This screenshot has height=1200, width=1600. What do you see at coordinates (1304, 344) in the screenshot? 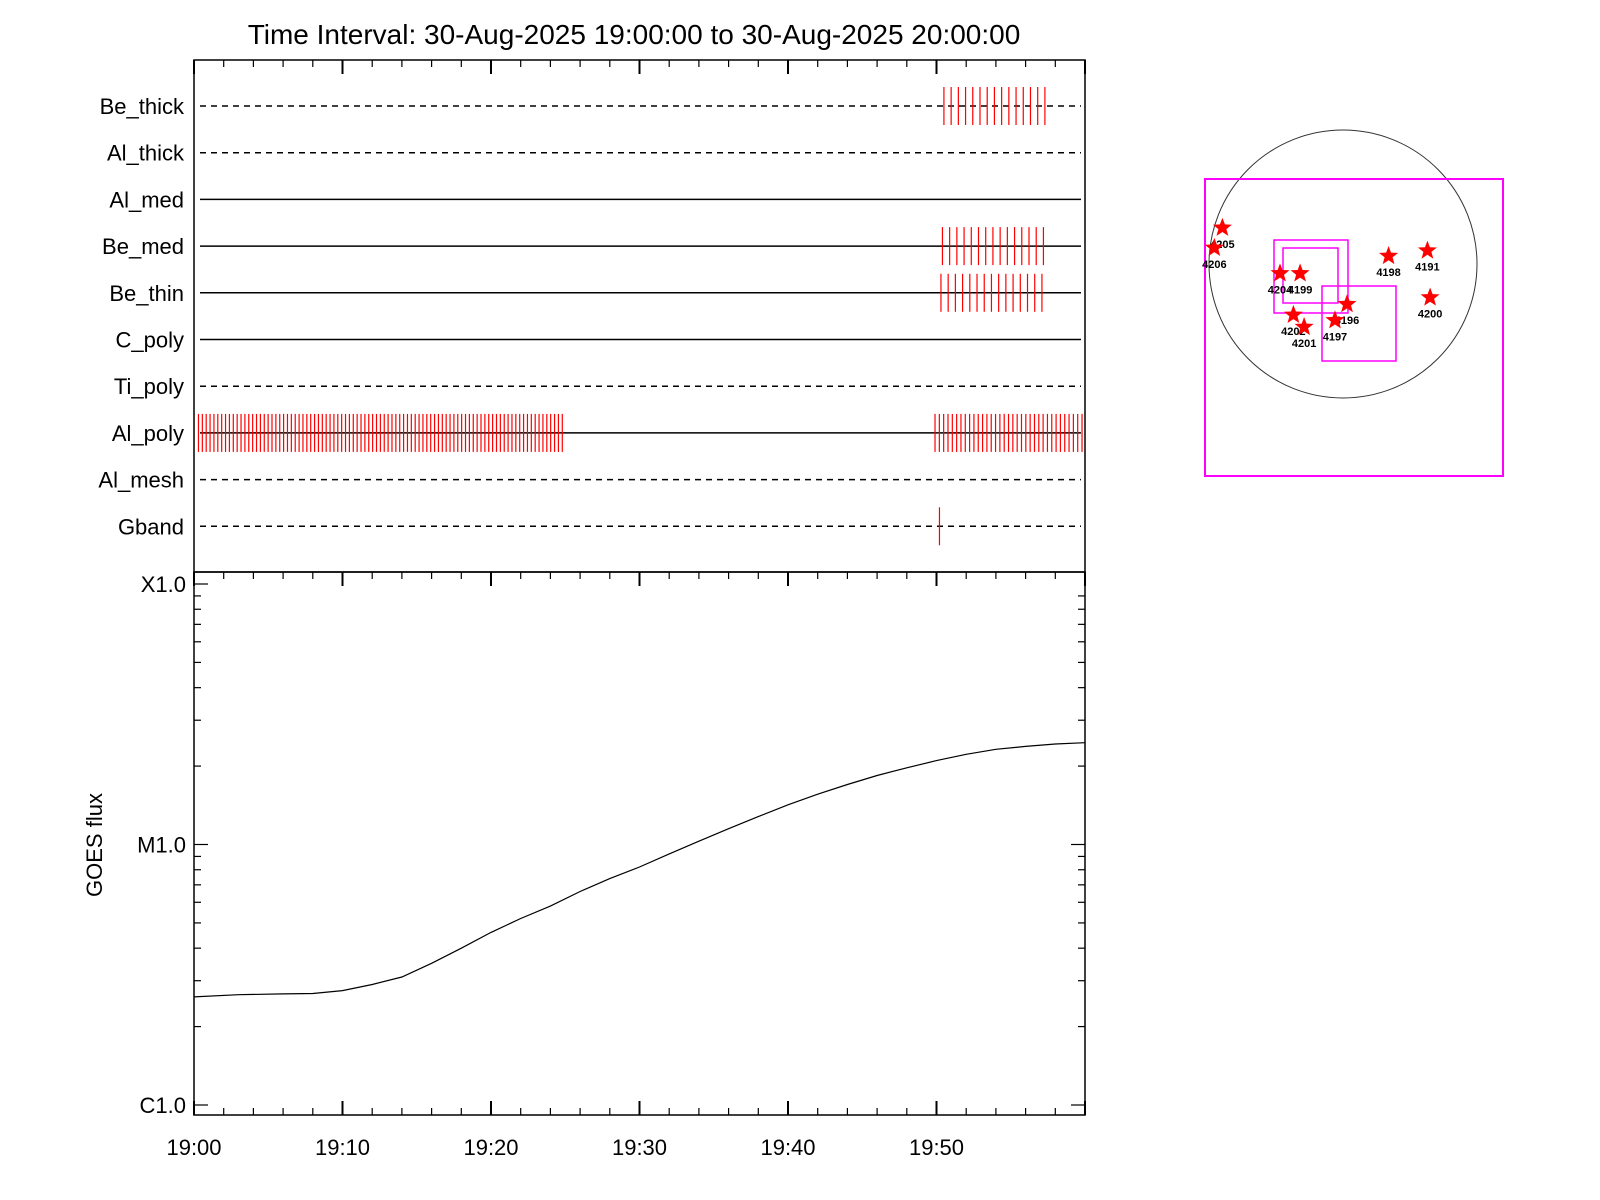
I see `region-label: 4201` at bounding box center [1304, 344].